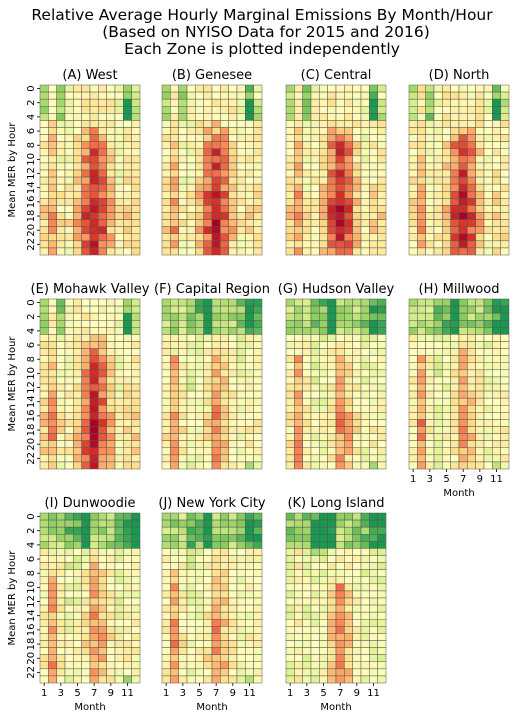 Image resolution: width=519 pixels, height=722 pixels. What do you see at coordinates (31, 145) in the screenshot?
I see `y-tick-label: 8` at bounding box center [31, 145].